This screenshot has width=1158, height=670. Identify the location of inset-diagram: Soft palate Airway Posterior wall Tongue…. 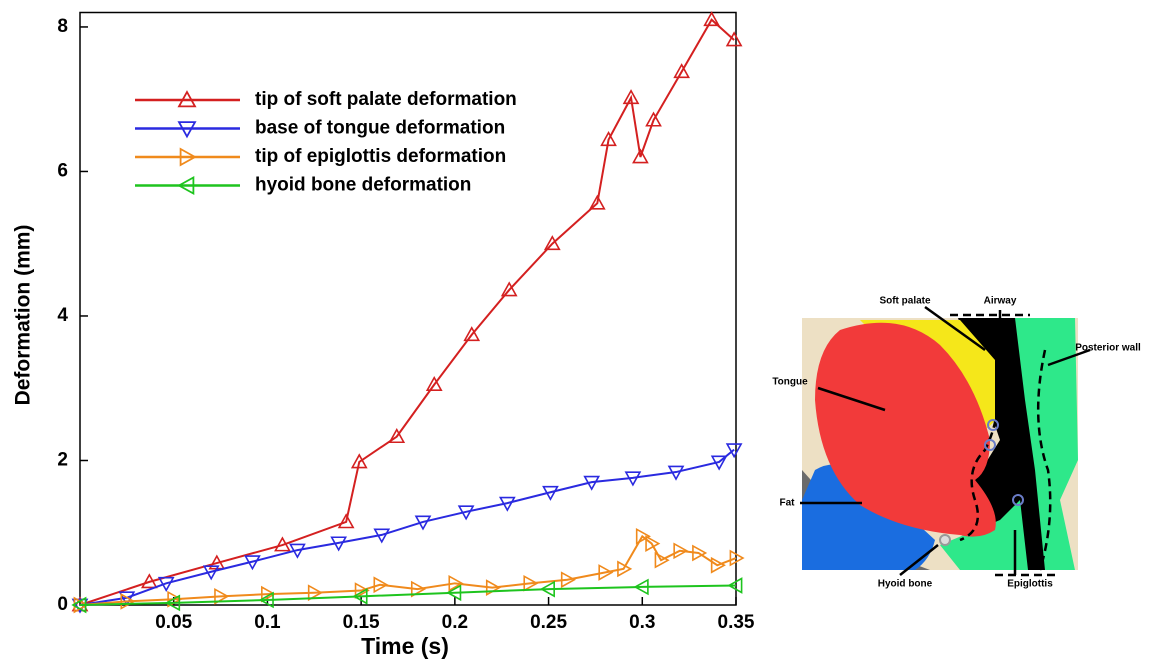
(956, 443).